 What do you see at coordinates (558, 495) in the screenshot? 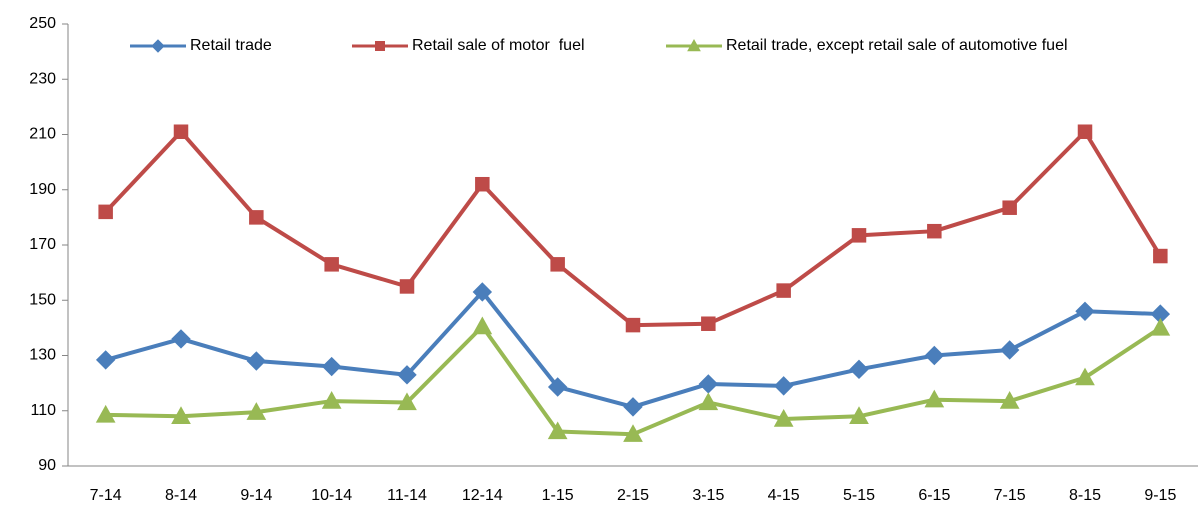
I see `x-tick-label: 1-15` at bounding box center [558, 495].